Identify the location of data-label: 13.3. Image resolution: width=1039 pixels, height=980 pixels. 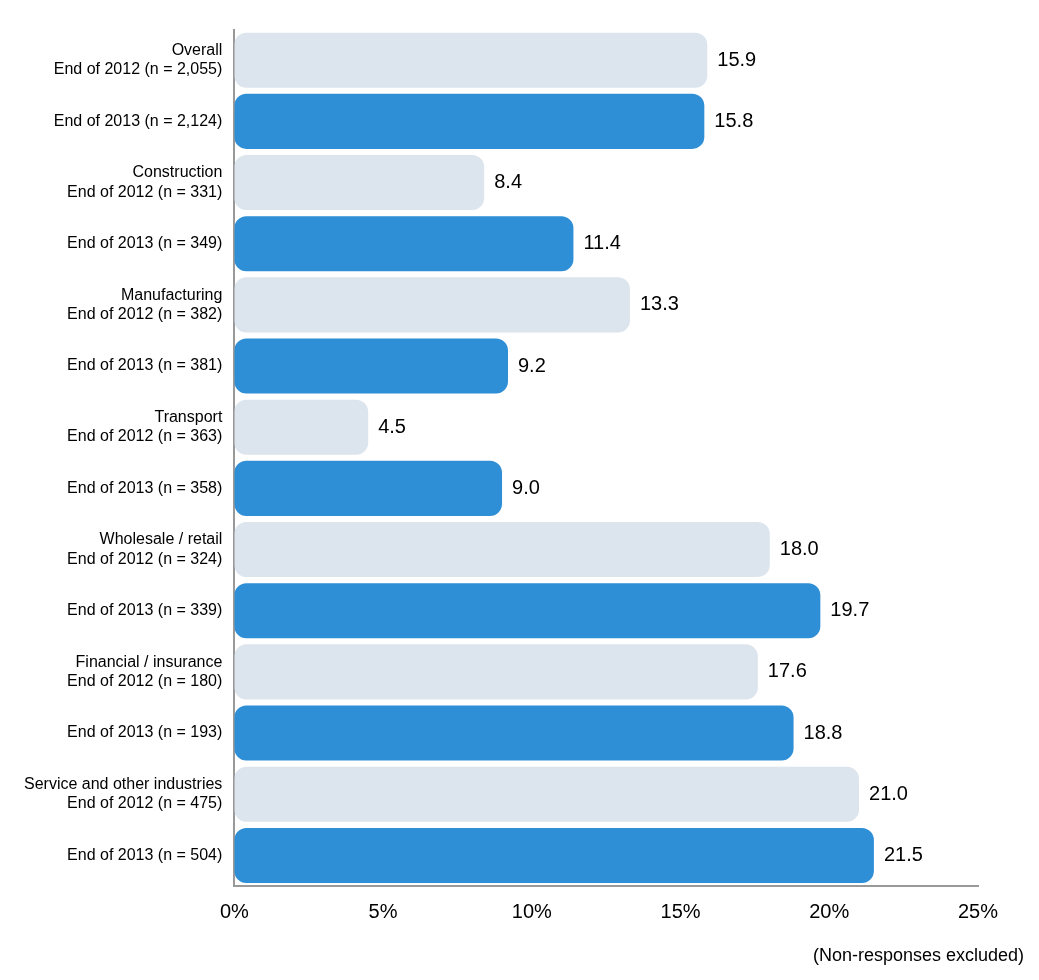
(659, 303).